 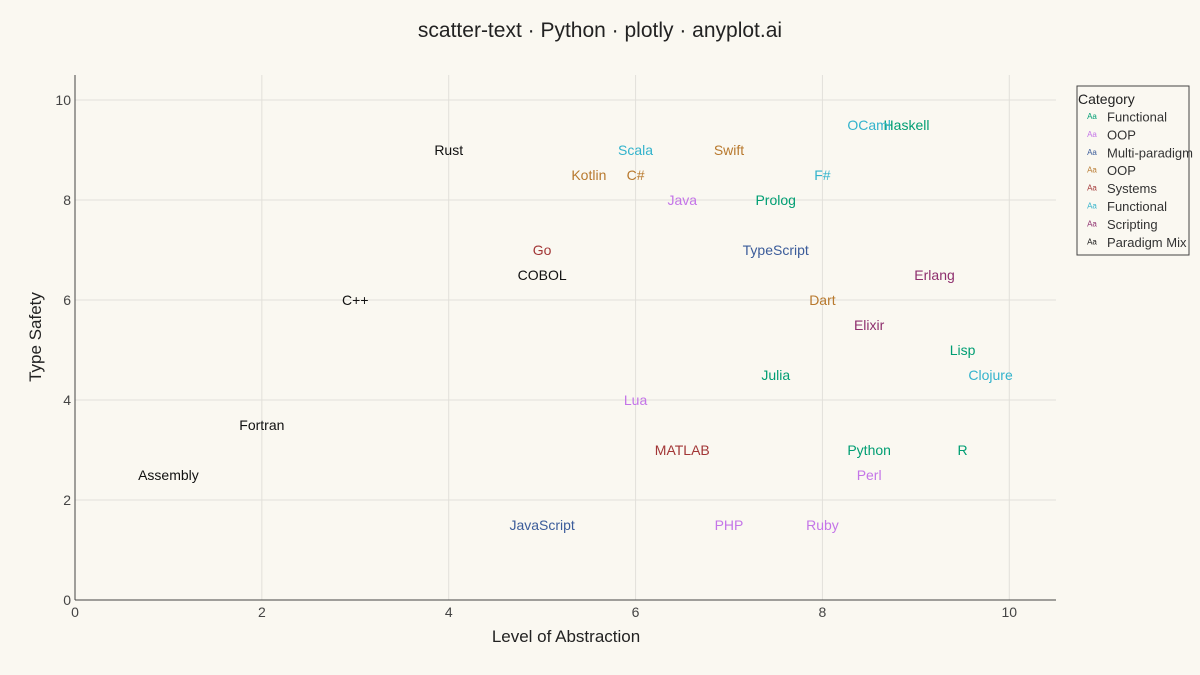 I want to click on point-label: Julia, so click(x=775, y=375).